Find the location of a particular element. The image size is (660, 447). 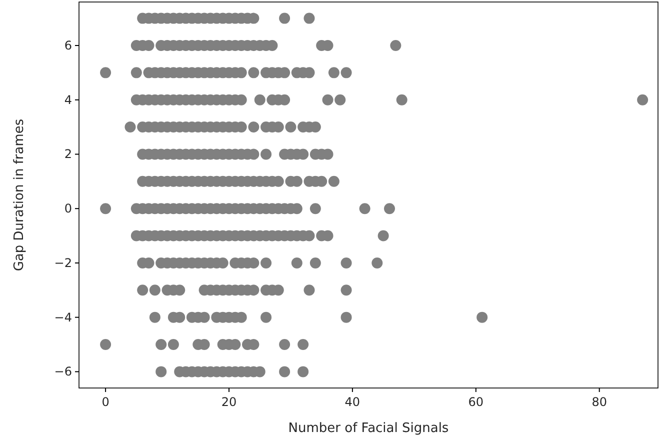

y-tick-label: −6 is located at coordinates (63, 371).